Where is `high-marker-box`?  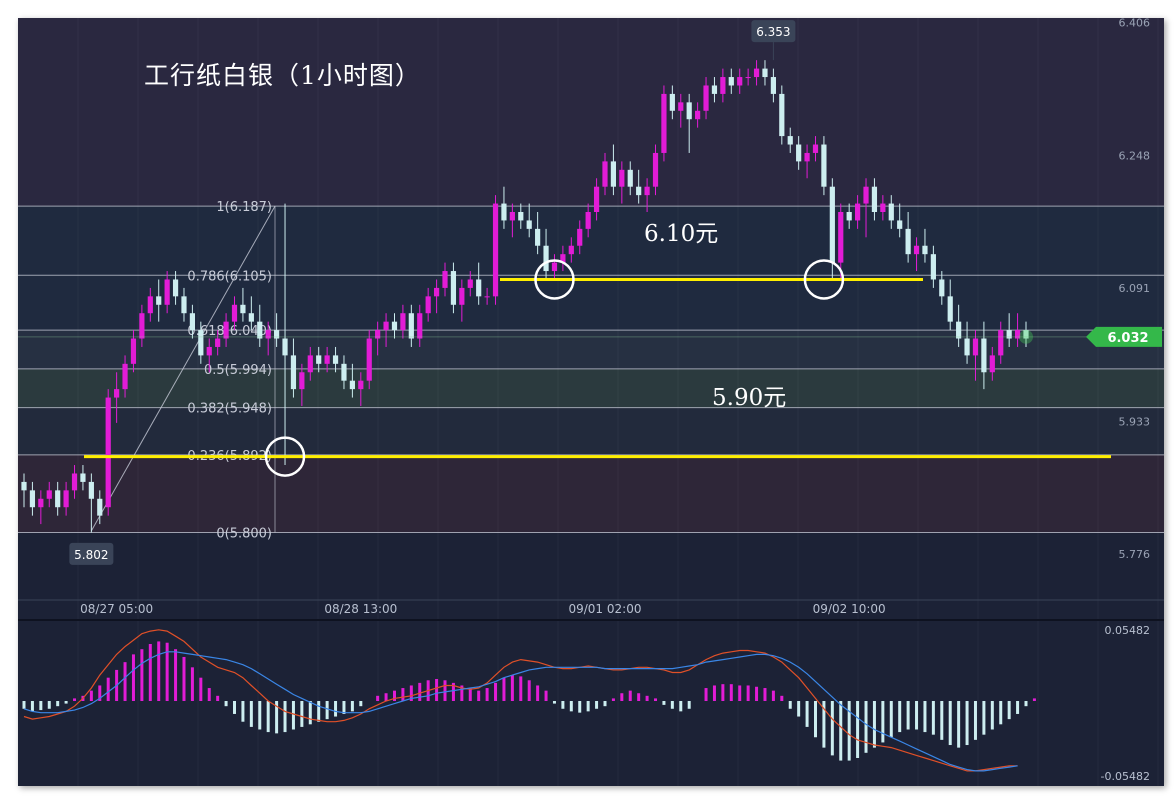 high-marker-box is located at coordinates (773, 31).